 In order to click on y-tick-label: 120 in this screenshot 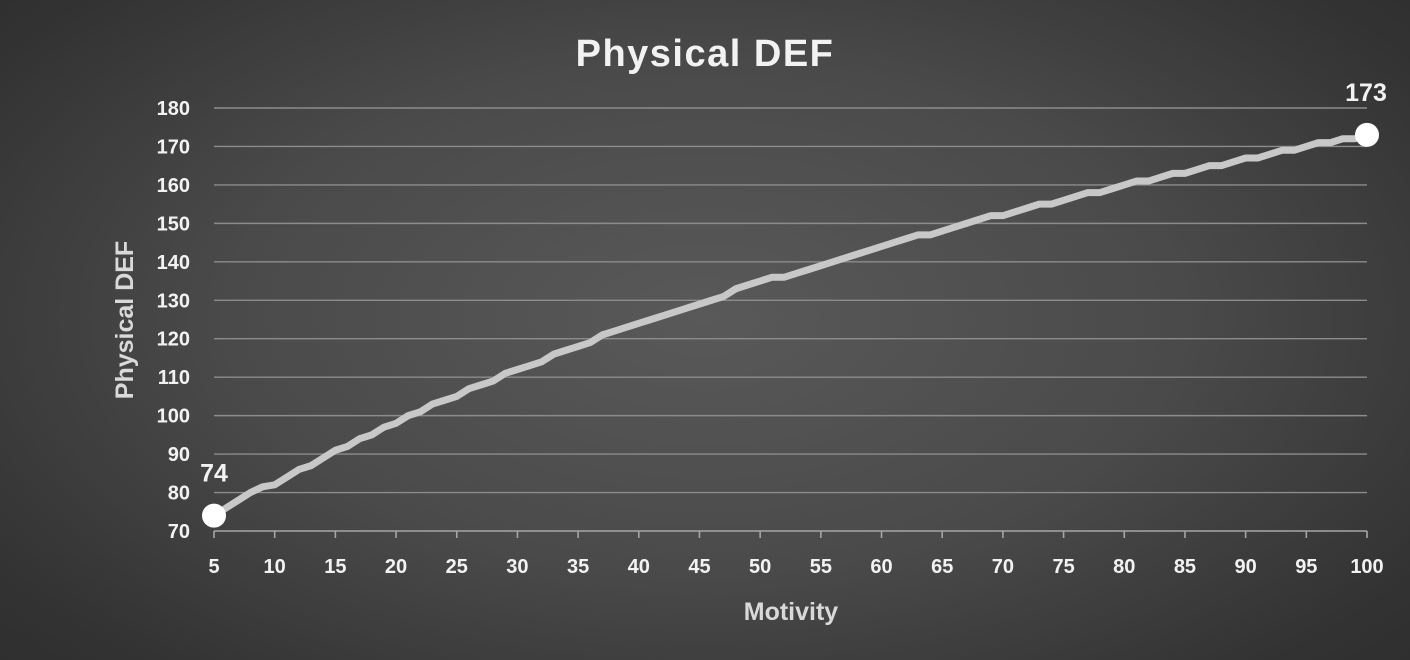, I will do `click(173, 340)`.